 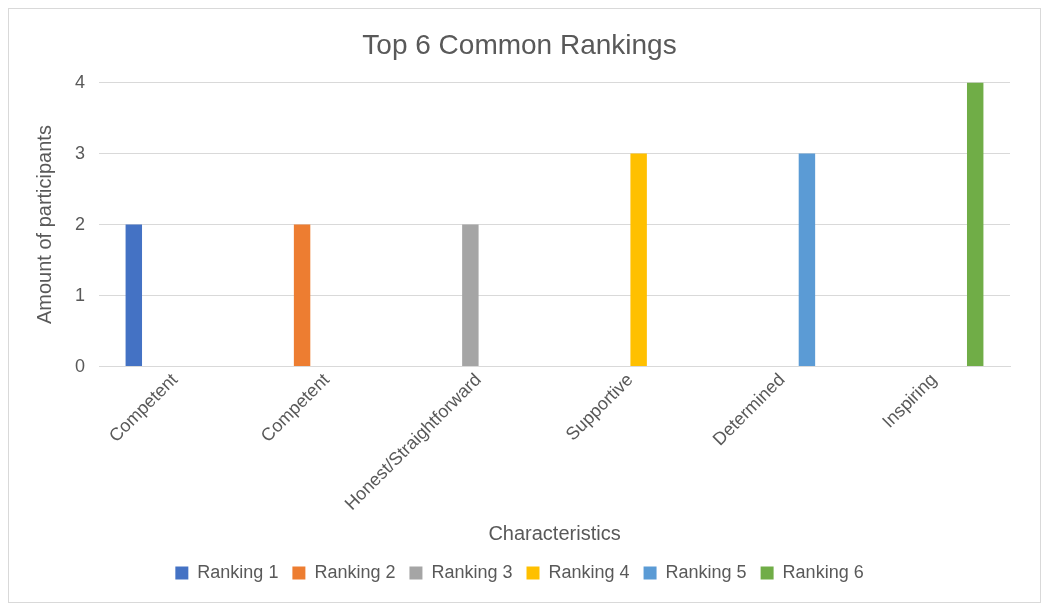 What do you see at coordinates (80, 81) in the screenshot?
I see `y-tick-label: 4` at bounding box center [80, 81].